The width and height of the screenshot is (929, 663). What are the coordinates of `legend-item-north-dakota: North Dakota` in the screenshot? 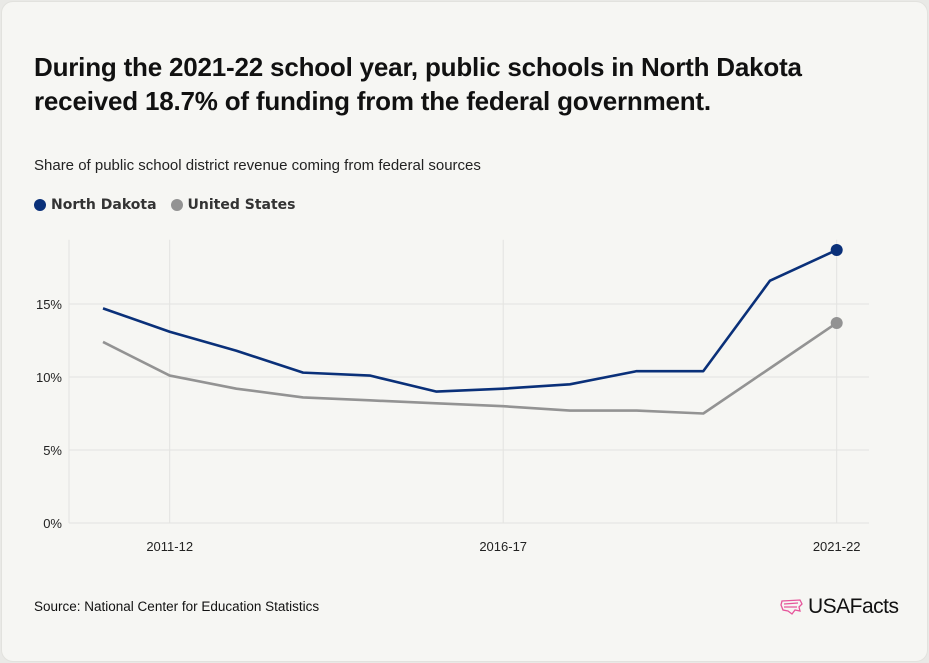 It's located at (95, 205).